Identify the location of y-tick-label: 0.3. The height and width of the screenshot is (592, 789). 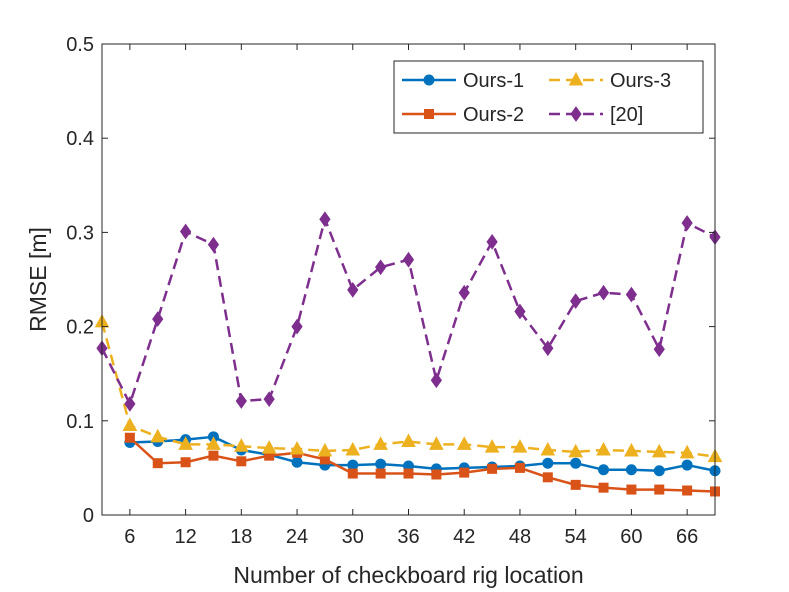
(80, 233).